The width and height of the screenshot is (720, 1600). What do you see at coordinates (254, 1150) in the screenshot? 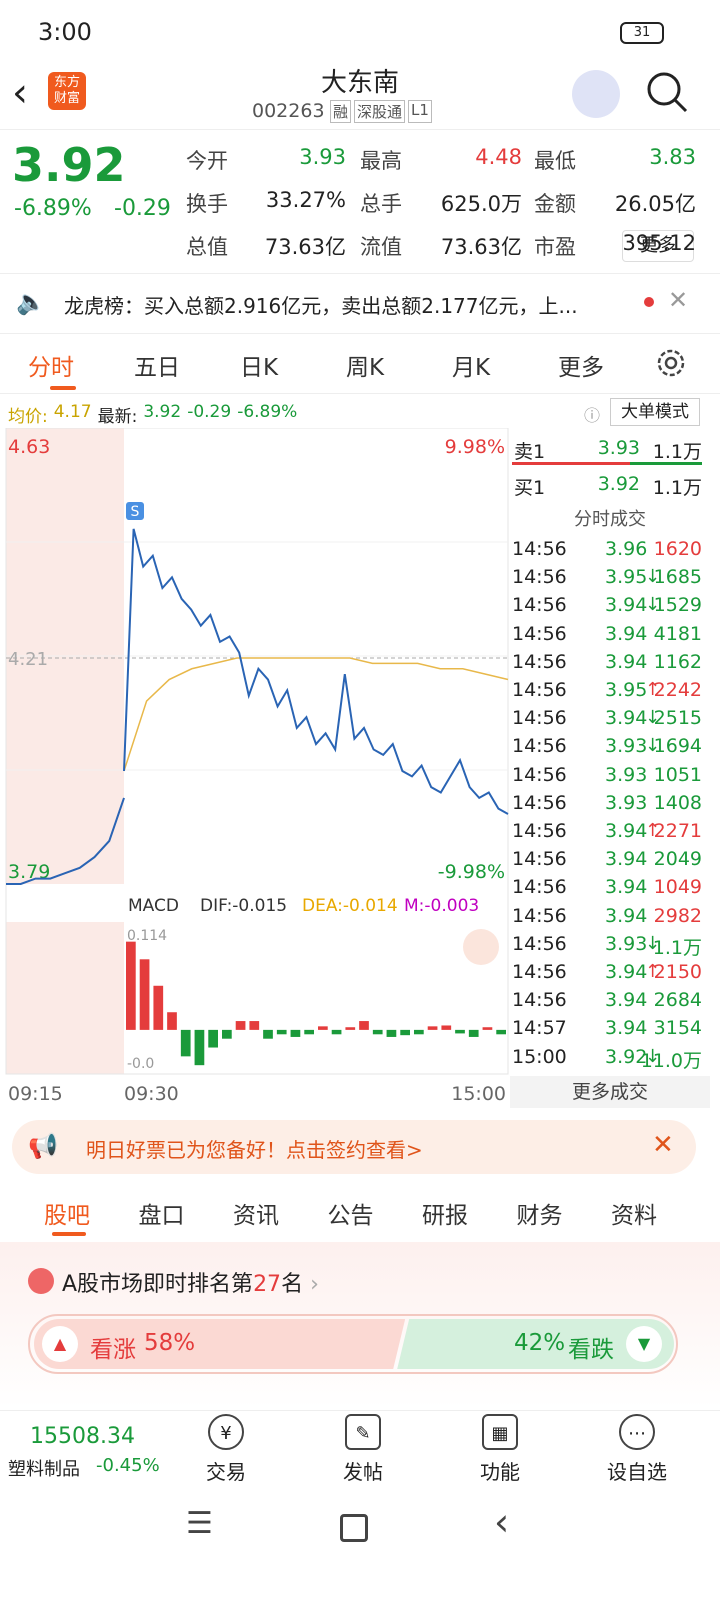
I see `ad-text: 明日好票已为您备好！点击签约查看>` at bounding box center [254, 1150].